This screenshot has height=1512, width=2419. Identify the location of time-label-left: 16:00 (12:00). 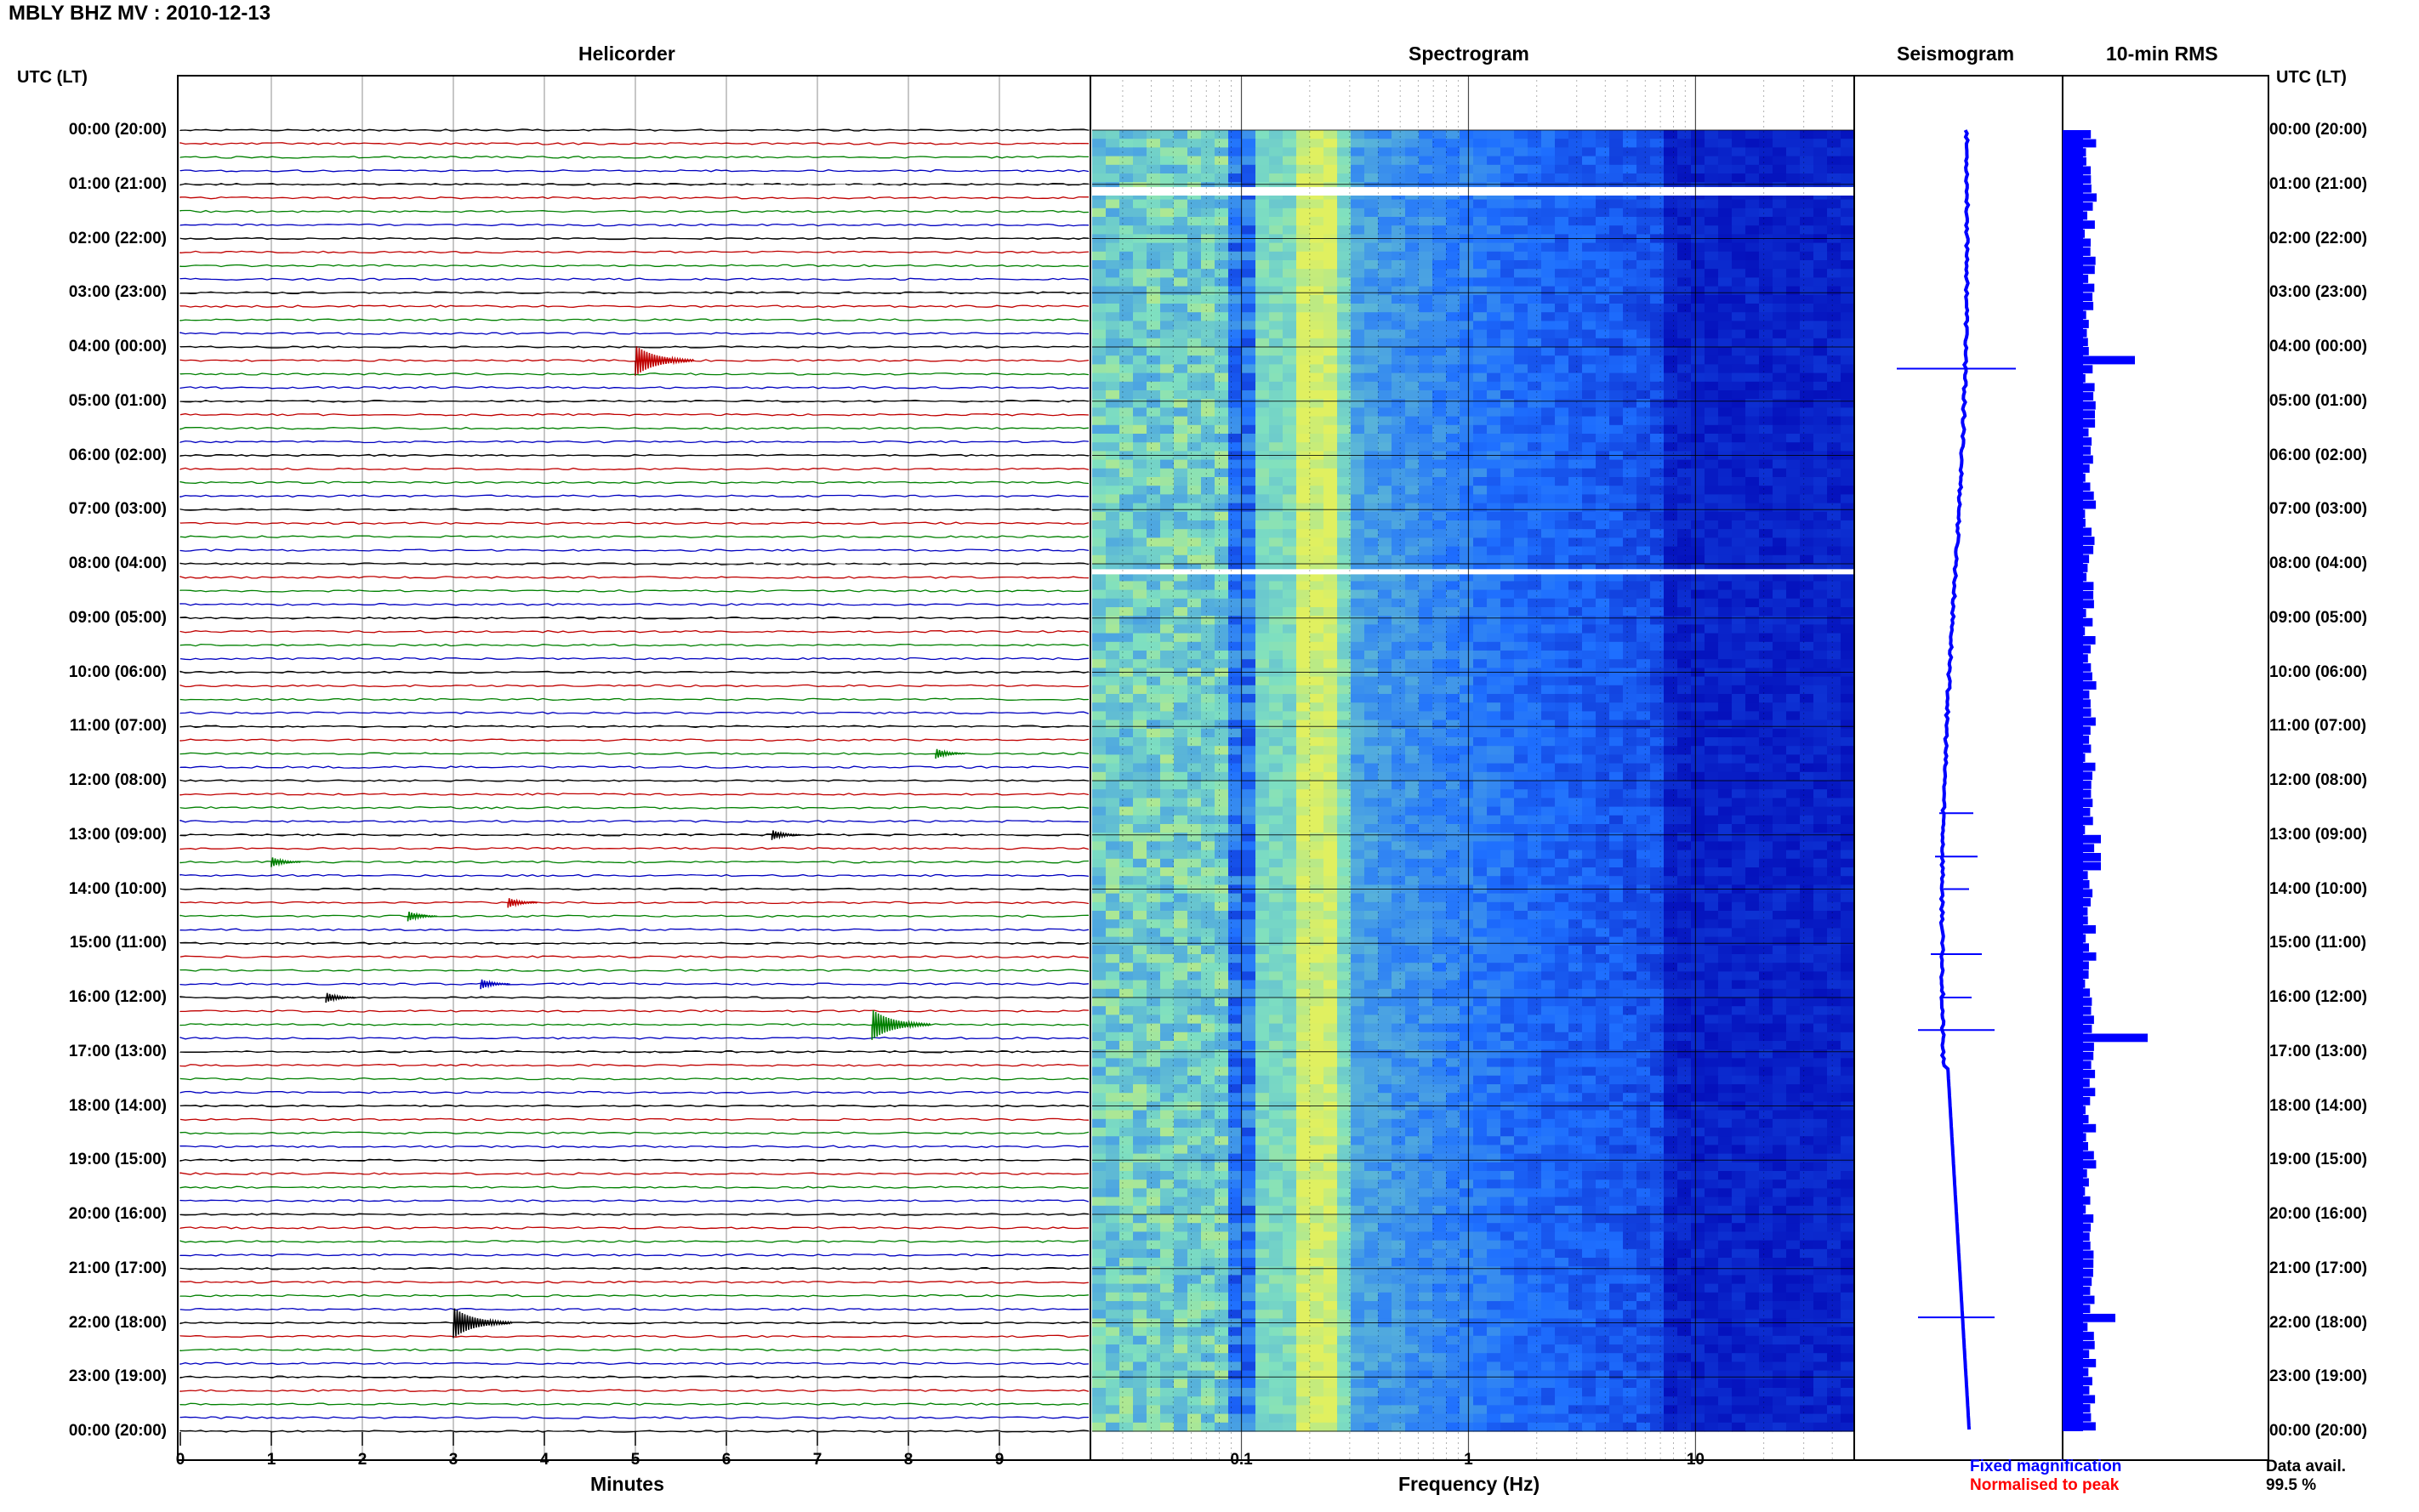
(117, 997).